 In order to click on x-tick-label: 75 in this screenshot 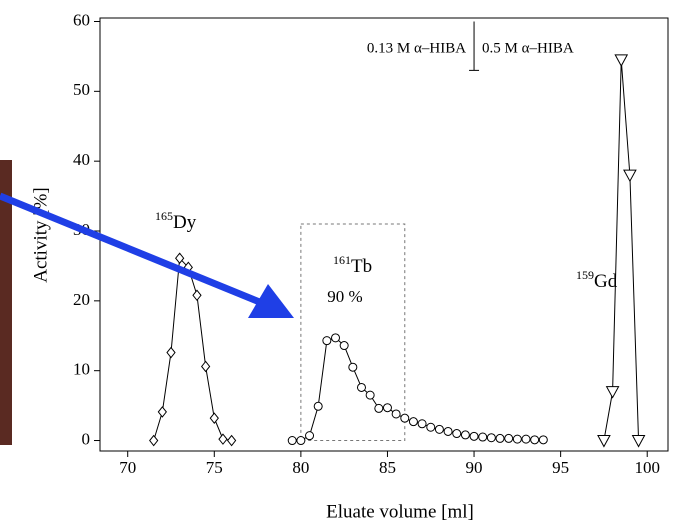, I will do `click(214, 467)`.